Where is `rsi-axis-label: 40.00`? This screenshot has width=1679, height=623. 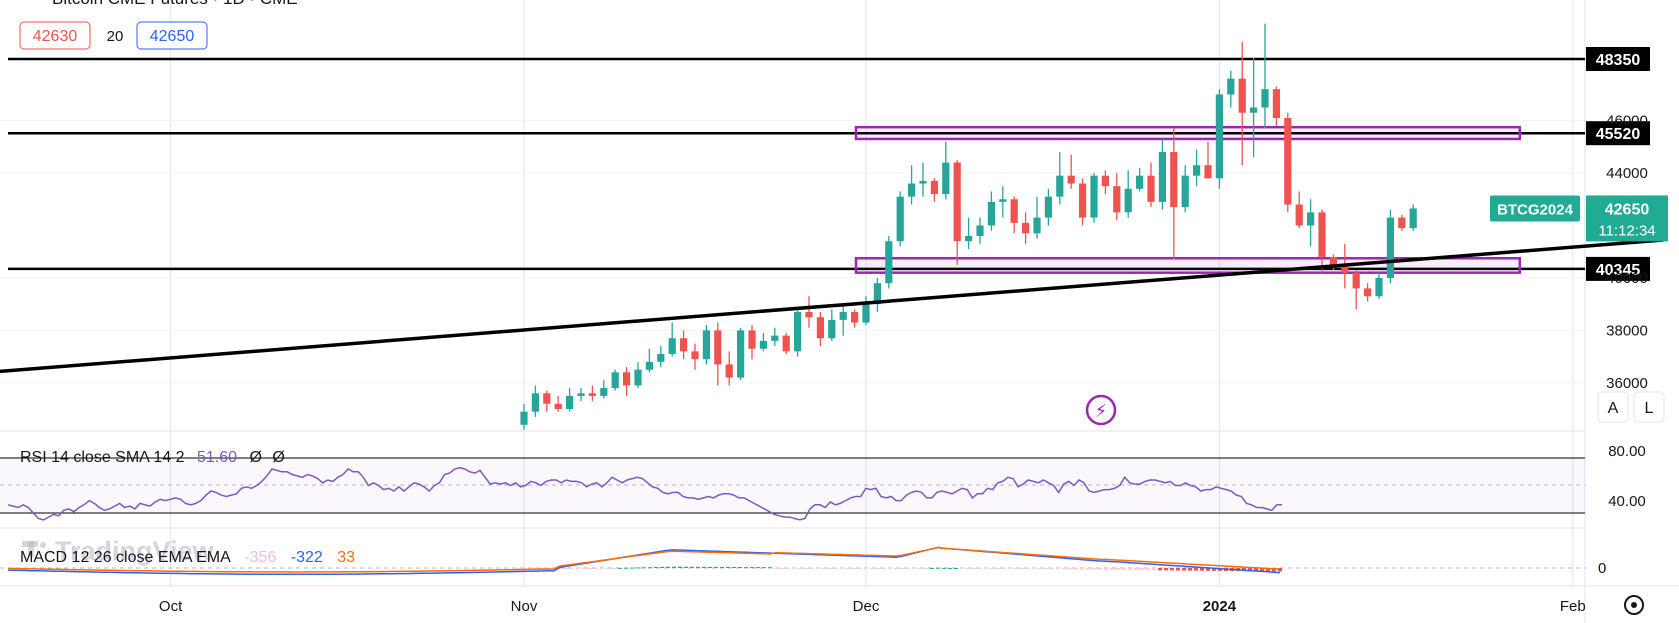
rsi-axis-label: 40.00 is located at coordinates (1627, 501).